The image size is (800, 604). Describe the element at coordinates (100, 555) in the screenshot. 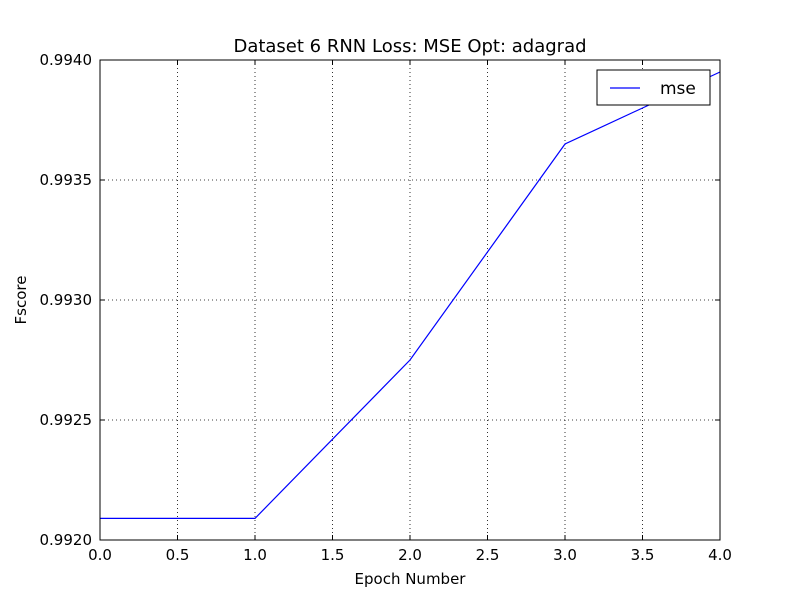

I see `x-tick-label: 0.0` at that location.